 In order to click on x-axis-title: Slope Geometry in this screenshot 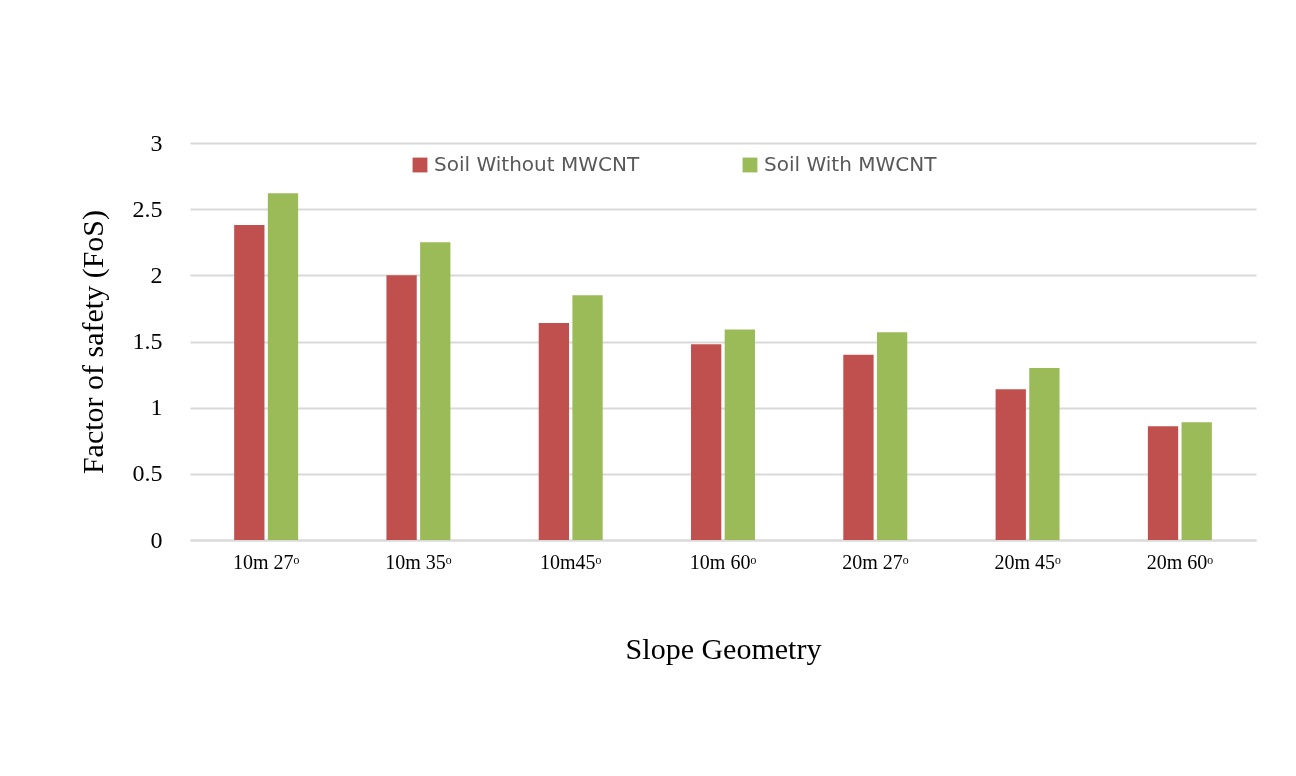, I will do `click(723, 648)`.